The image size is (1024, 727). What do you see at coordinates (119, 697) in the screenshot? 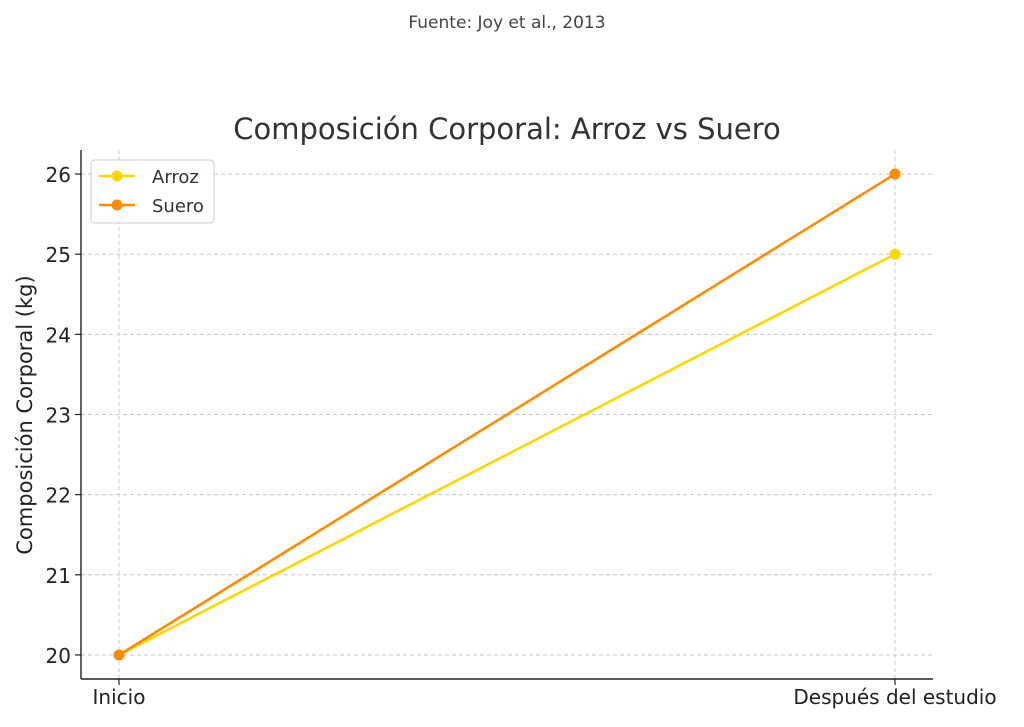
I see `x-tick-label: Inicio` at bounding box center [119, 697].